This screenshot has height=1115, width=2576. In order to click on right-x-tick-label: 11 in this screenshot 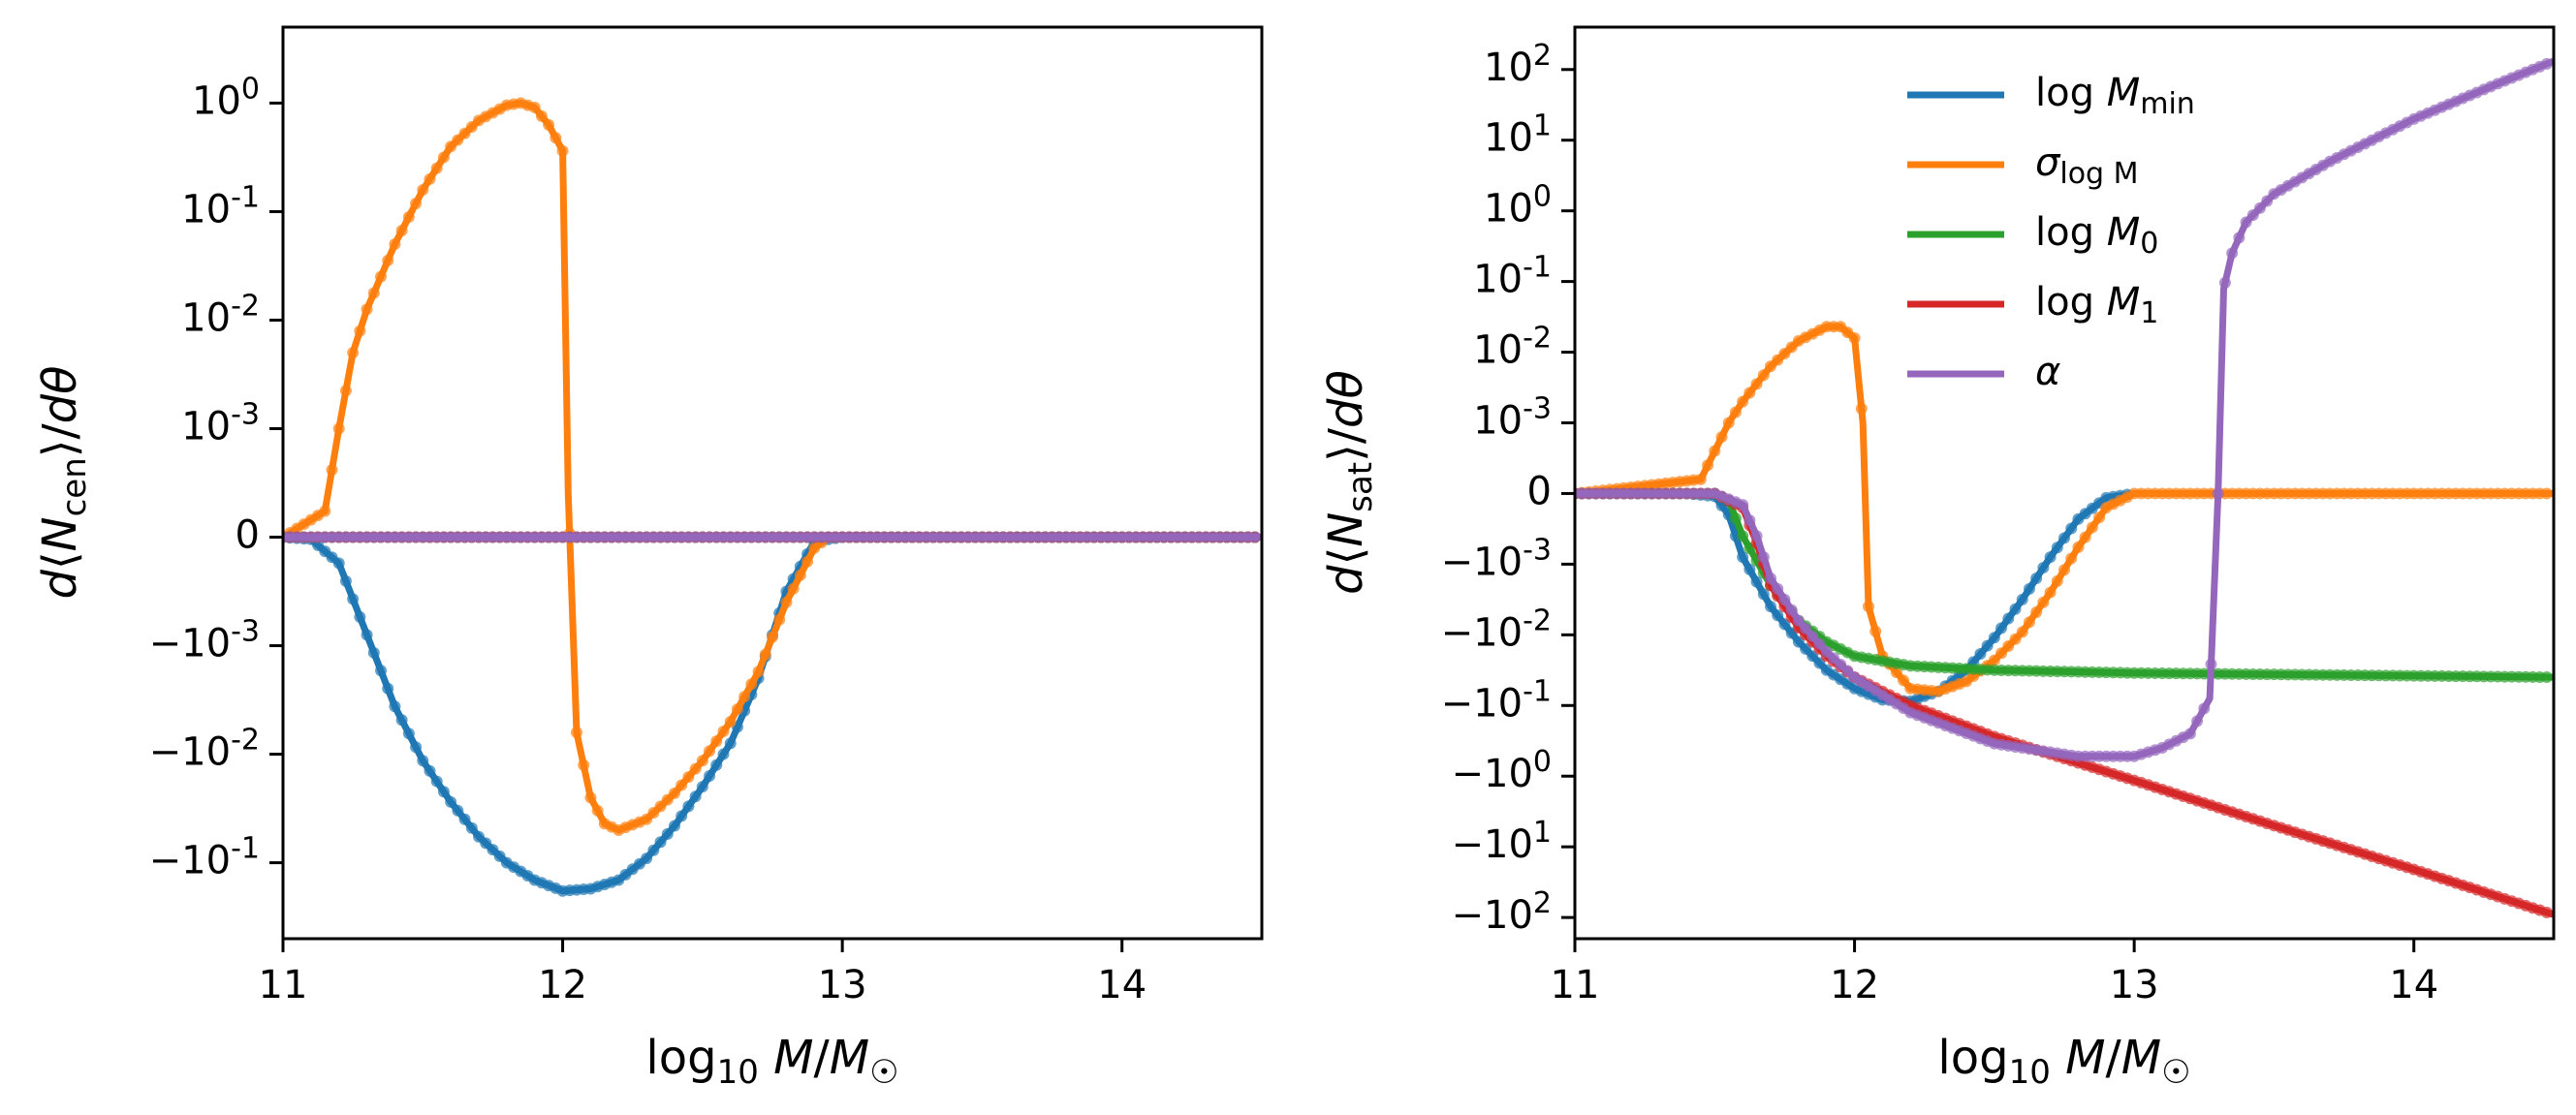, I will do `click(1575, 985)`.